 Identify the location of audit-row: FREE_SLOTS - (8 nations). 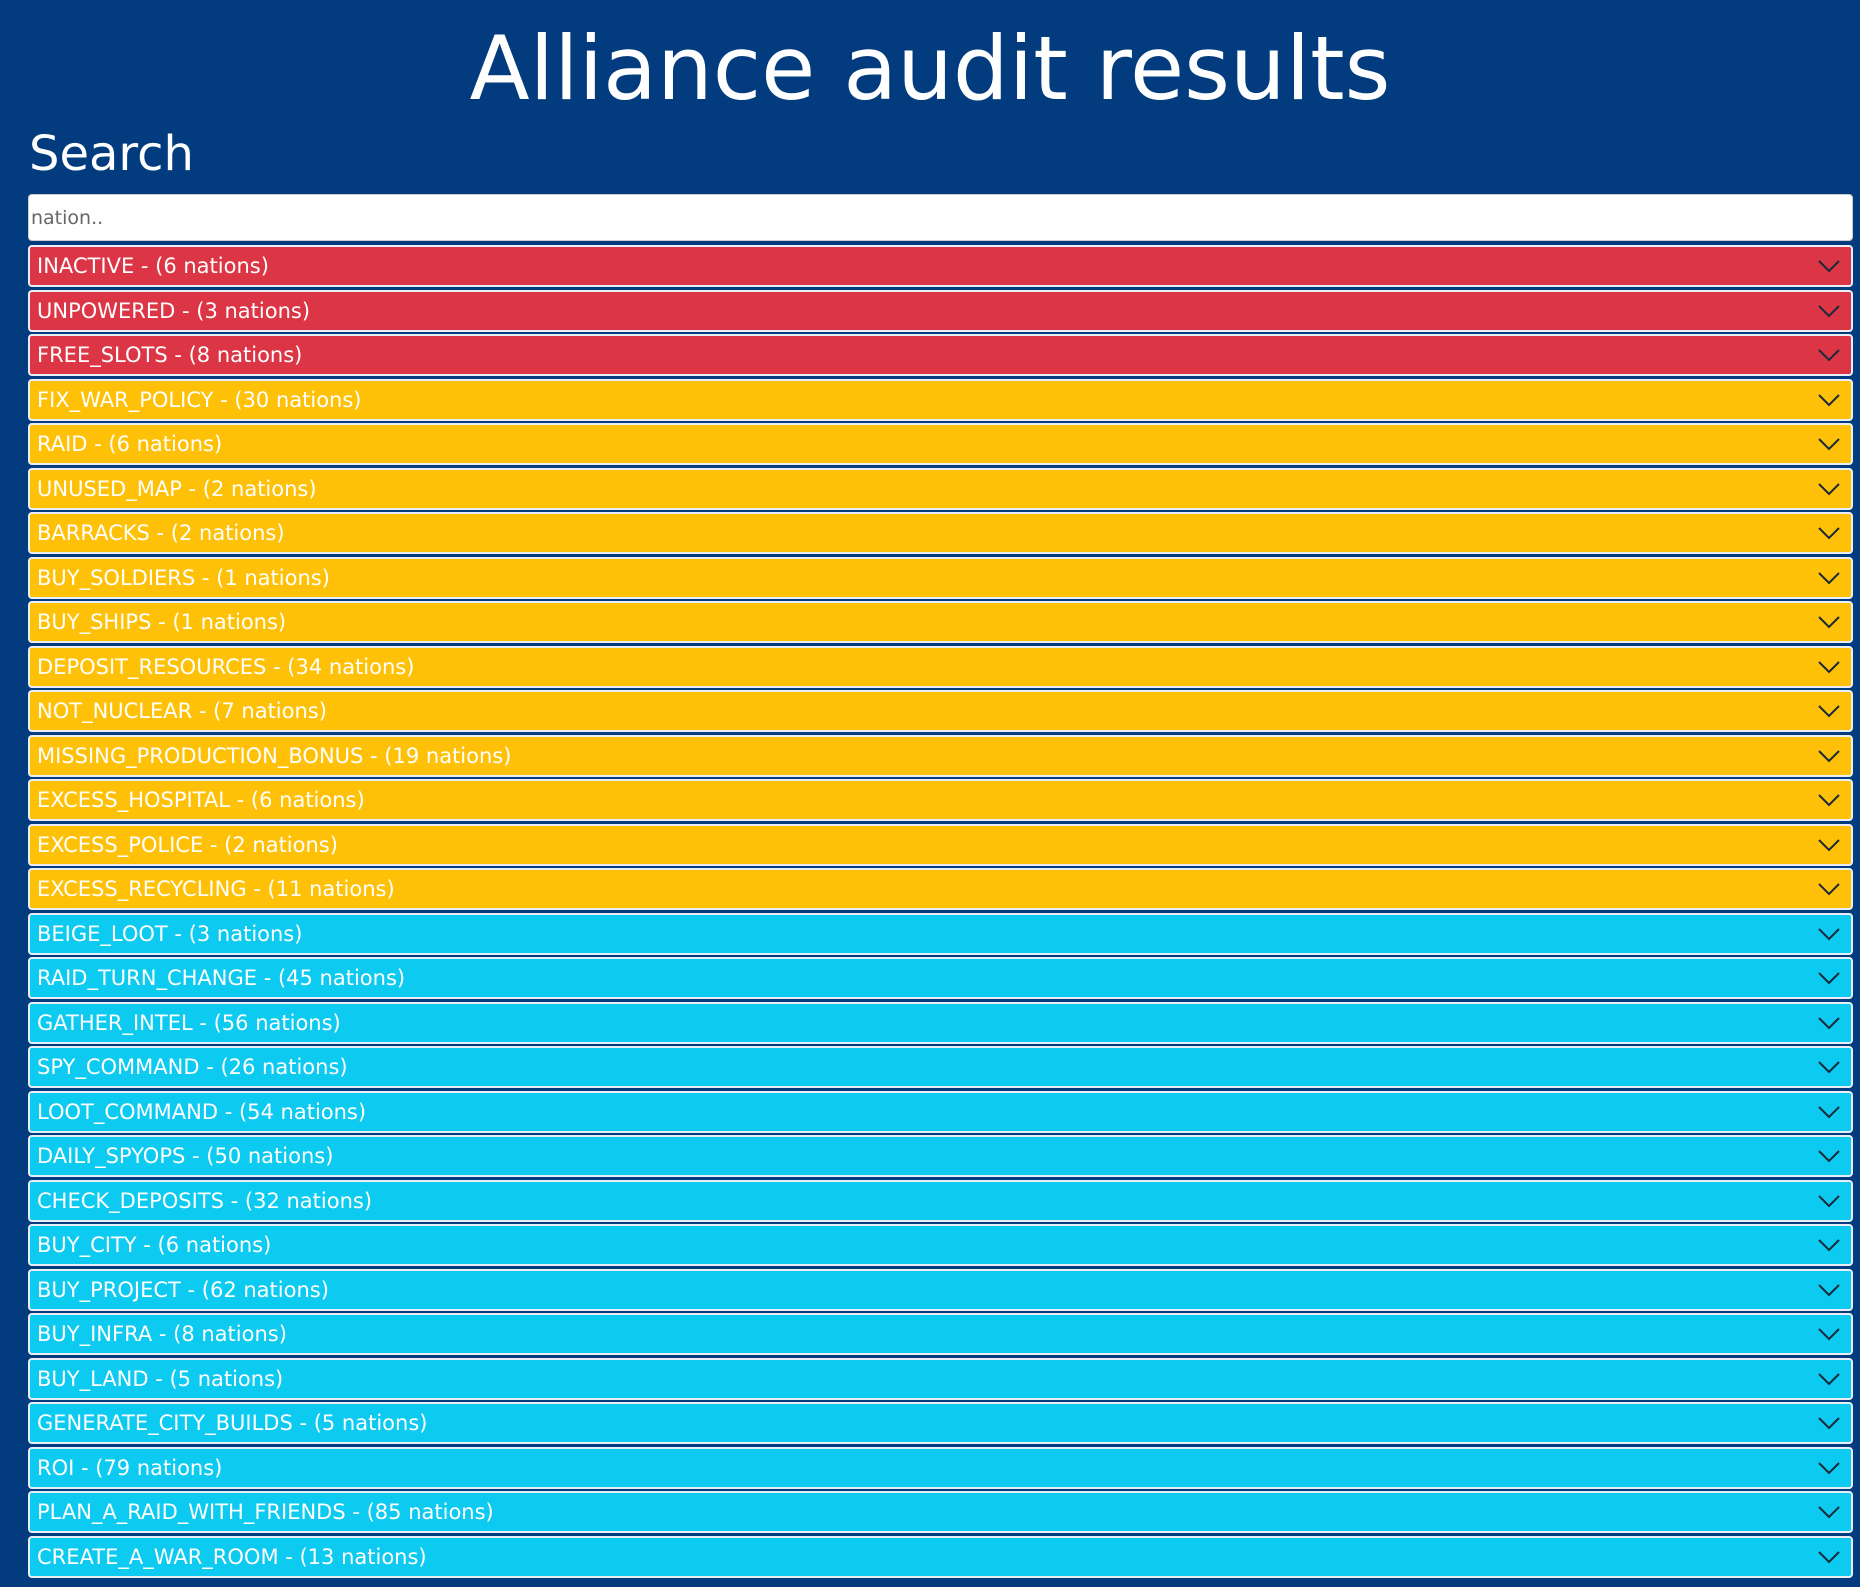
(940, 355).